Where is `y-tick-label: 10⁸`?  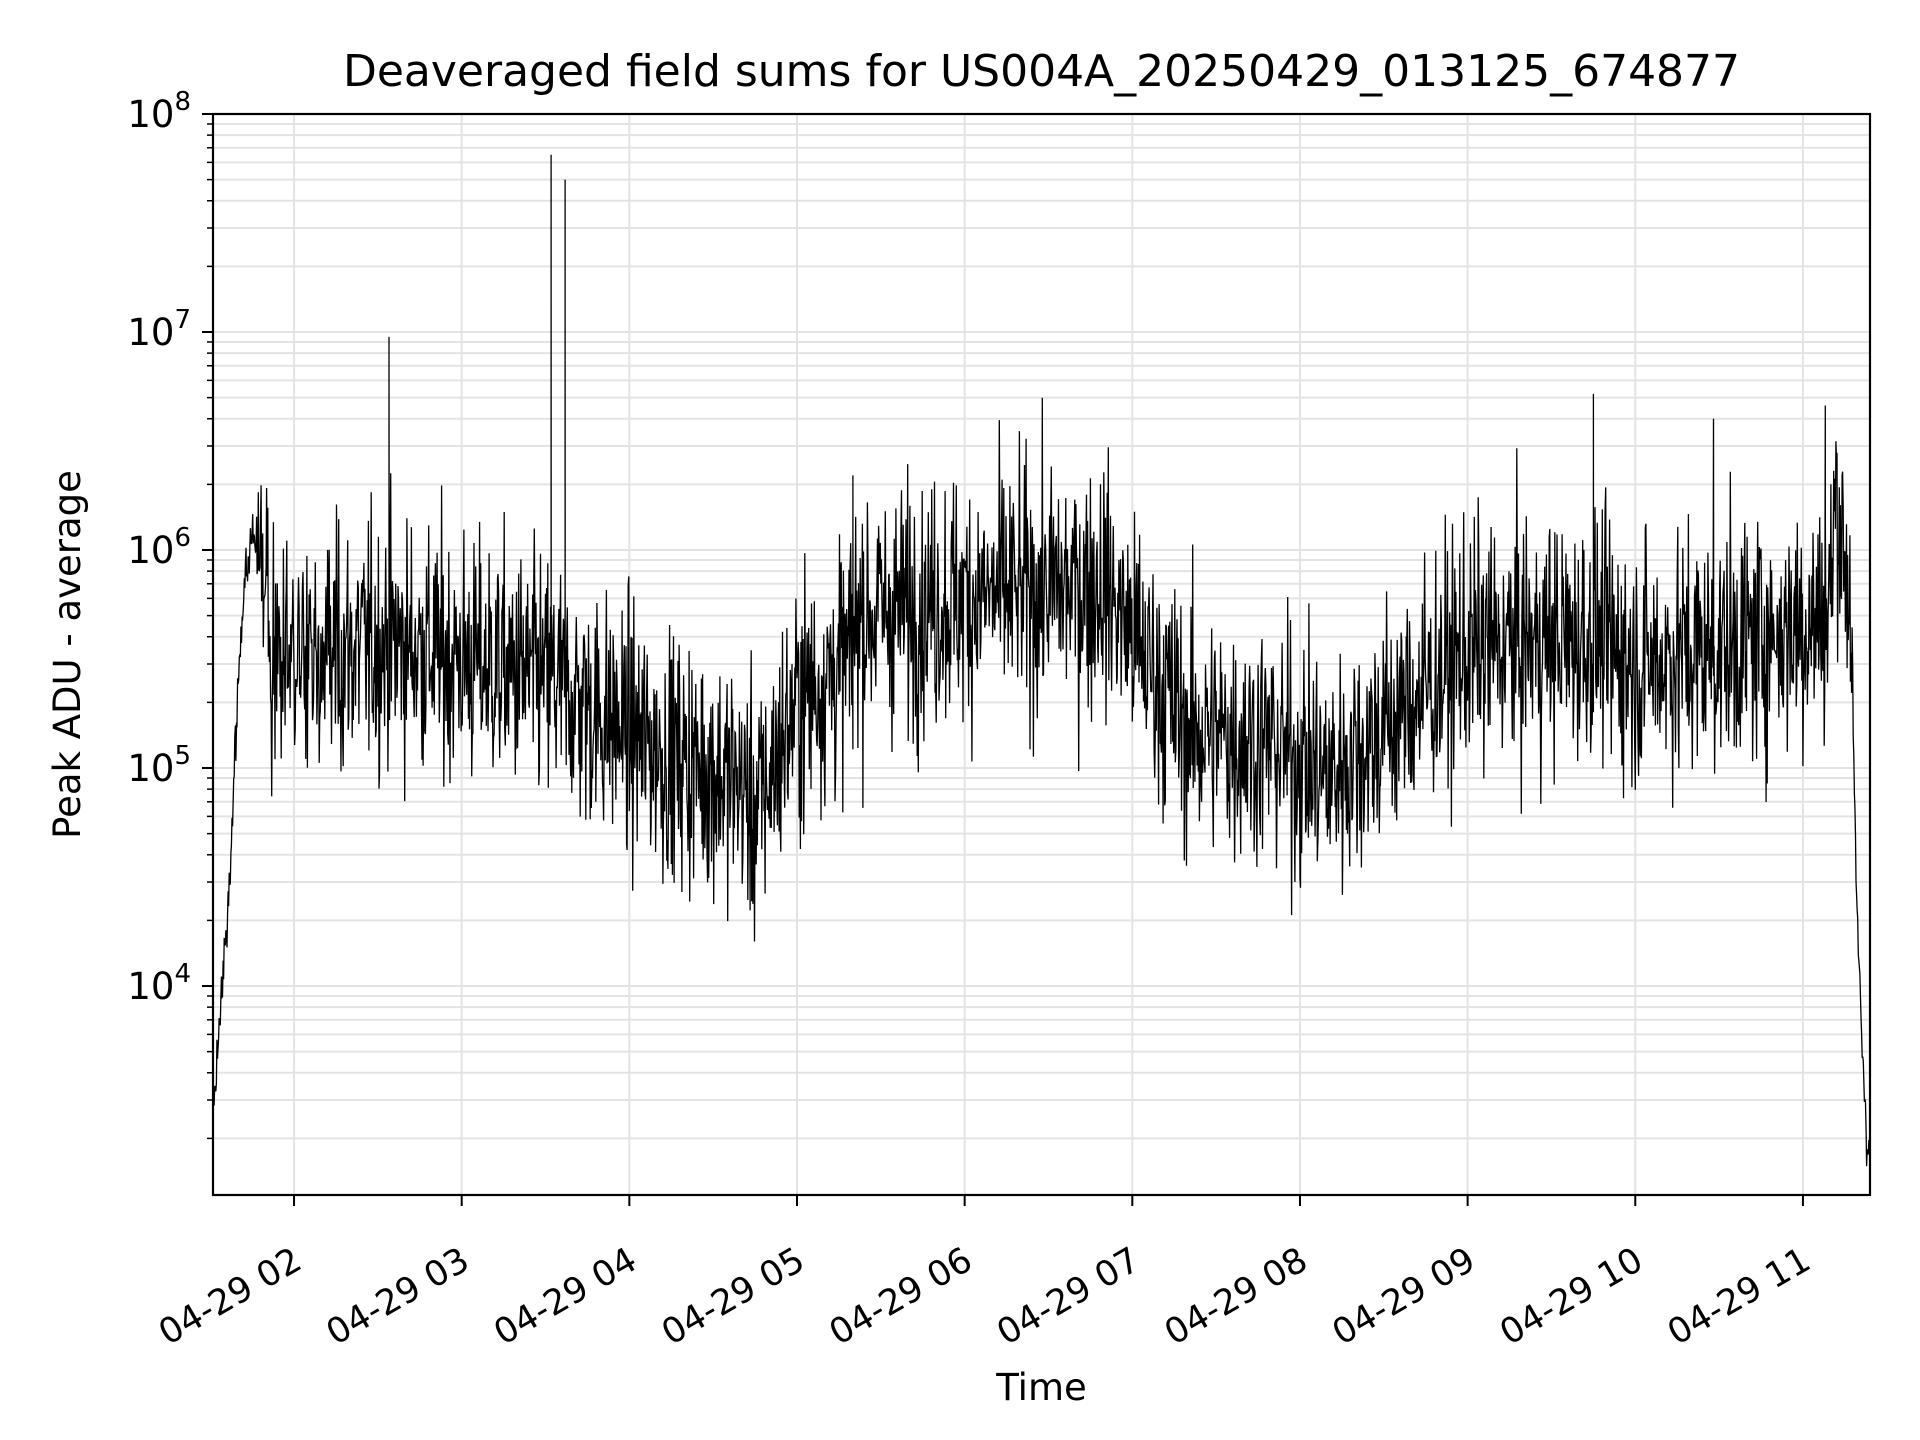 y-tick-label: 10⁸ is located at coordinates (159, 111).